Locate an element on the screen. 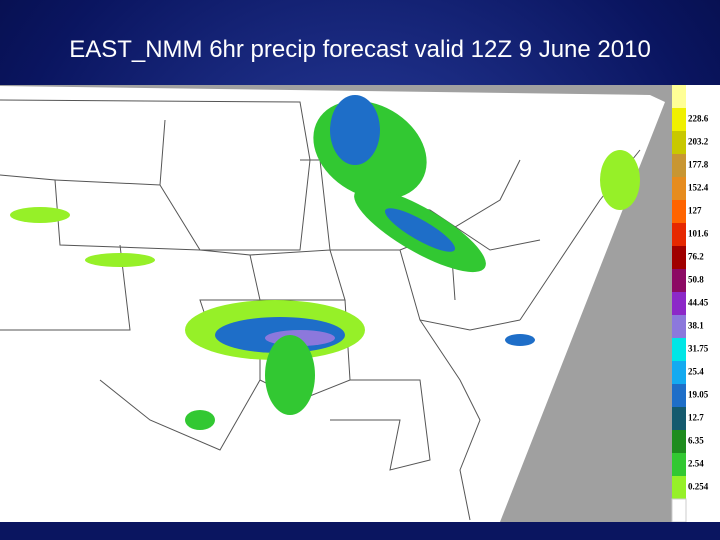 This screenshot has width=720, height=540. legend-swatch-top is located at coordinates (679, 96).